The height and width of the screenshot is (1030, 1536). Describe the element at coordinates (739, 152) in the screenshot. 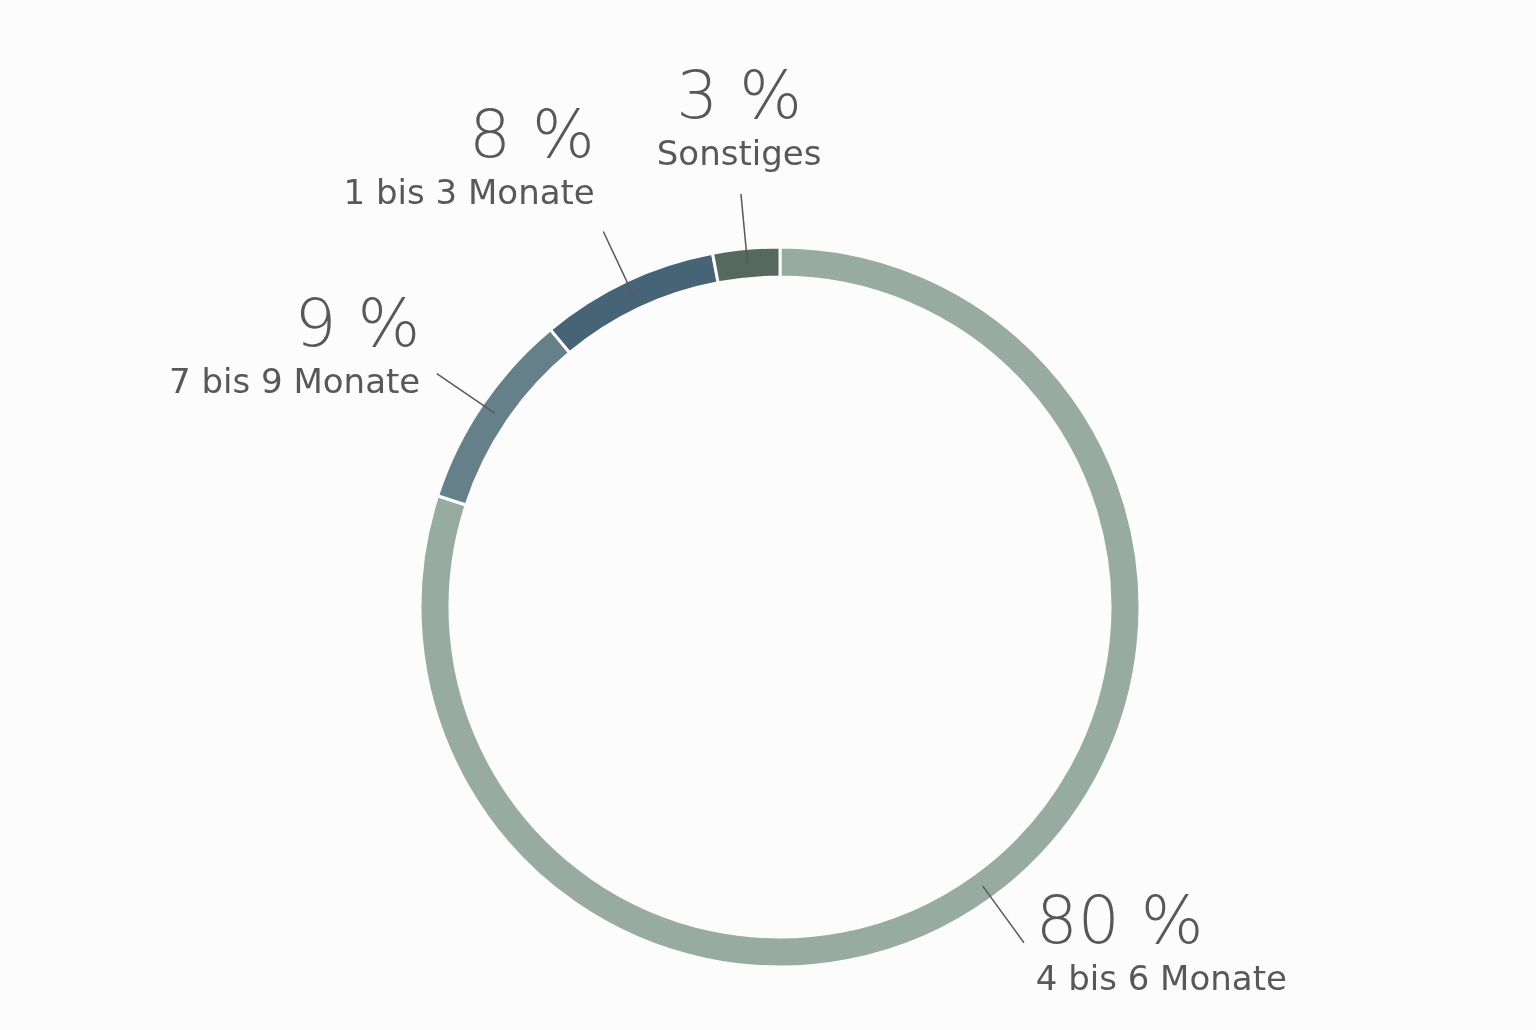

I see `slice-label: Sonstiges` at that location.